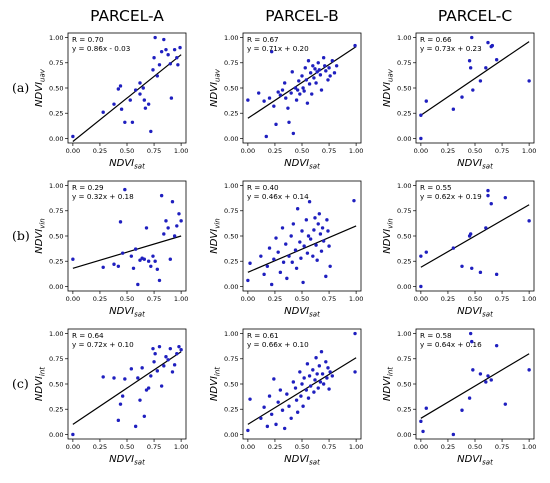 The width and height of the screenshot is (550, 483). Describe the element at coordinates (88, 39) in the screenshot. I see `r-annotation: R = 0.70` at that location.